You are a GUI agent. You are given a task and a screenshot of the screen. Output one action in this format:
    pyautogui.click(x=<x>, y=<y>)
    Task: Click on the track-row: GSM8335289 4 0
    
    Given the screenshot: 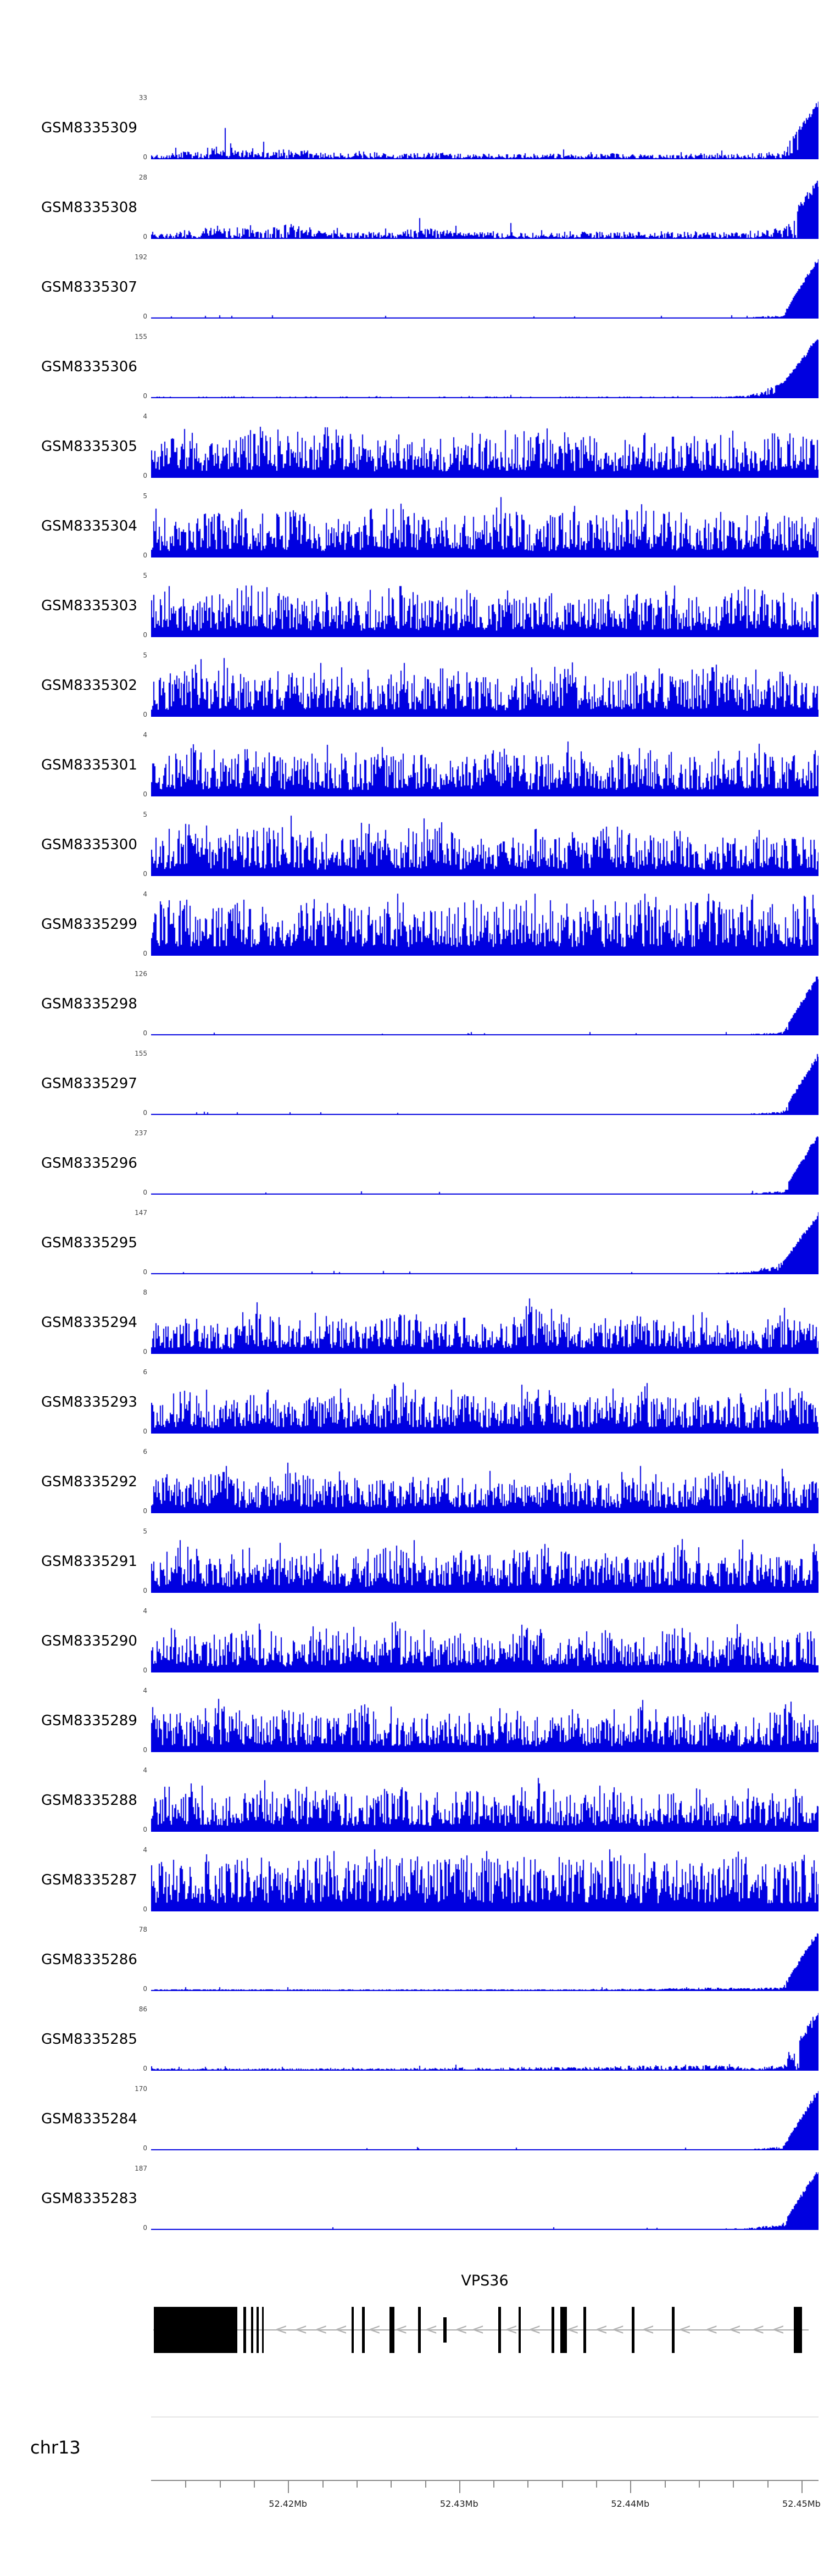 What is the action you would take?
    pyautogui.click(x=412, y=1721)
    